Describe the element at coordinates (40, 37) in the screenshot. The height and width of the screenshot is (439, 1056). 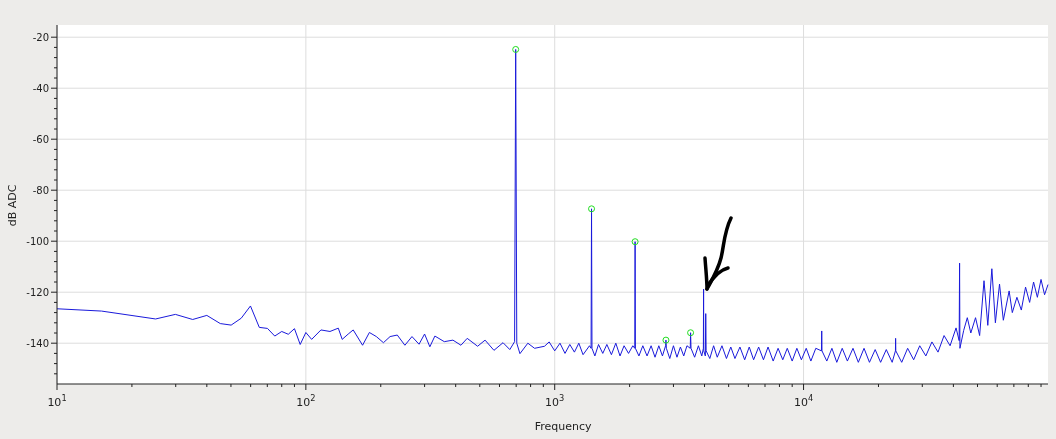
I see `y-tick-label: -20` at that location.